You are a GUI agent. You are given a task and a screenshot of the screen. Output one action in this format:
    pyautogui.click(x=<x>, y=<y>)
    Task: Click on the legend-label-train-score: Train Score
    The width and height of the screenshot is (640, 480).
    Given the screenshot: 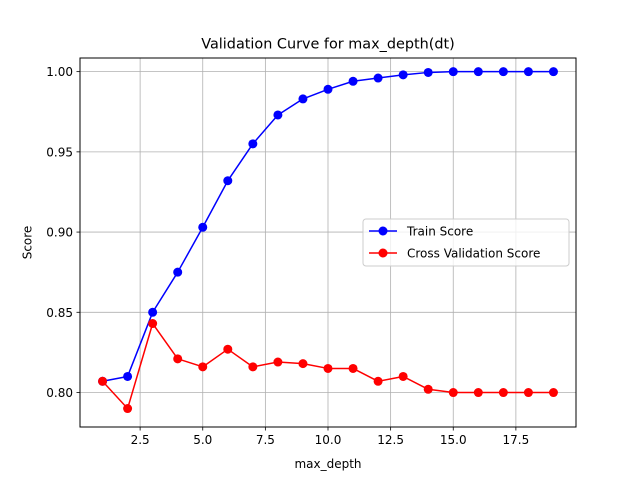 What is the action you would take?
    pyautogui.click(x=439, y=232)
    